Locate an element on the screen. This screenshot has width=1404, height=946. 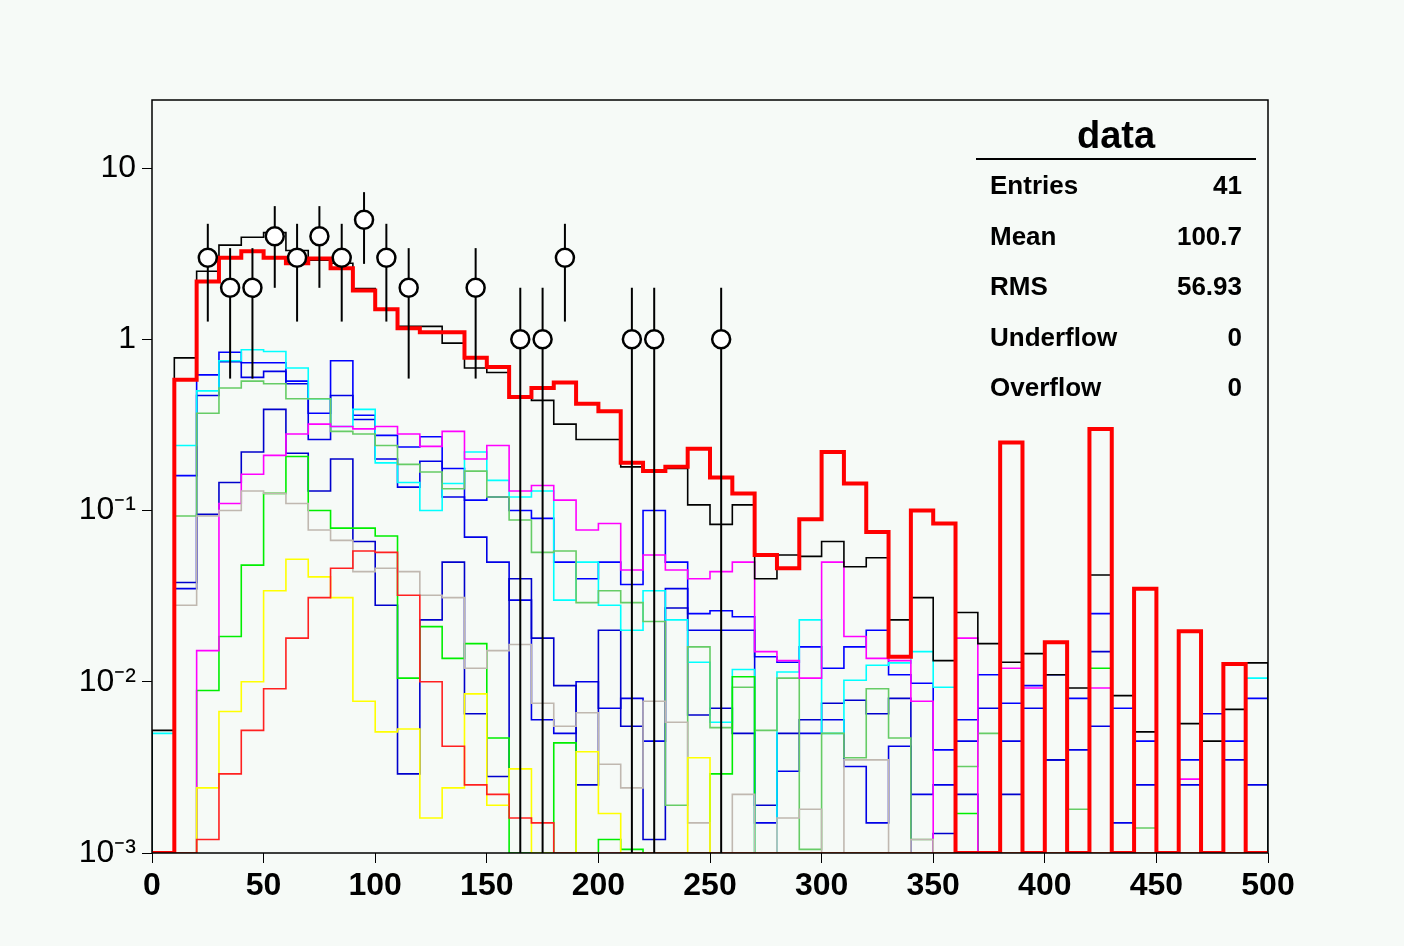
x-tick-label: 400 is located at coordinates (1045, 884).